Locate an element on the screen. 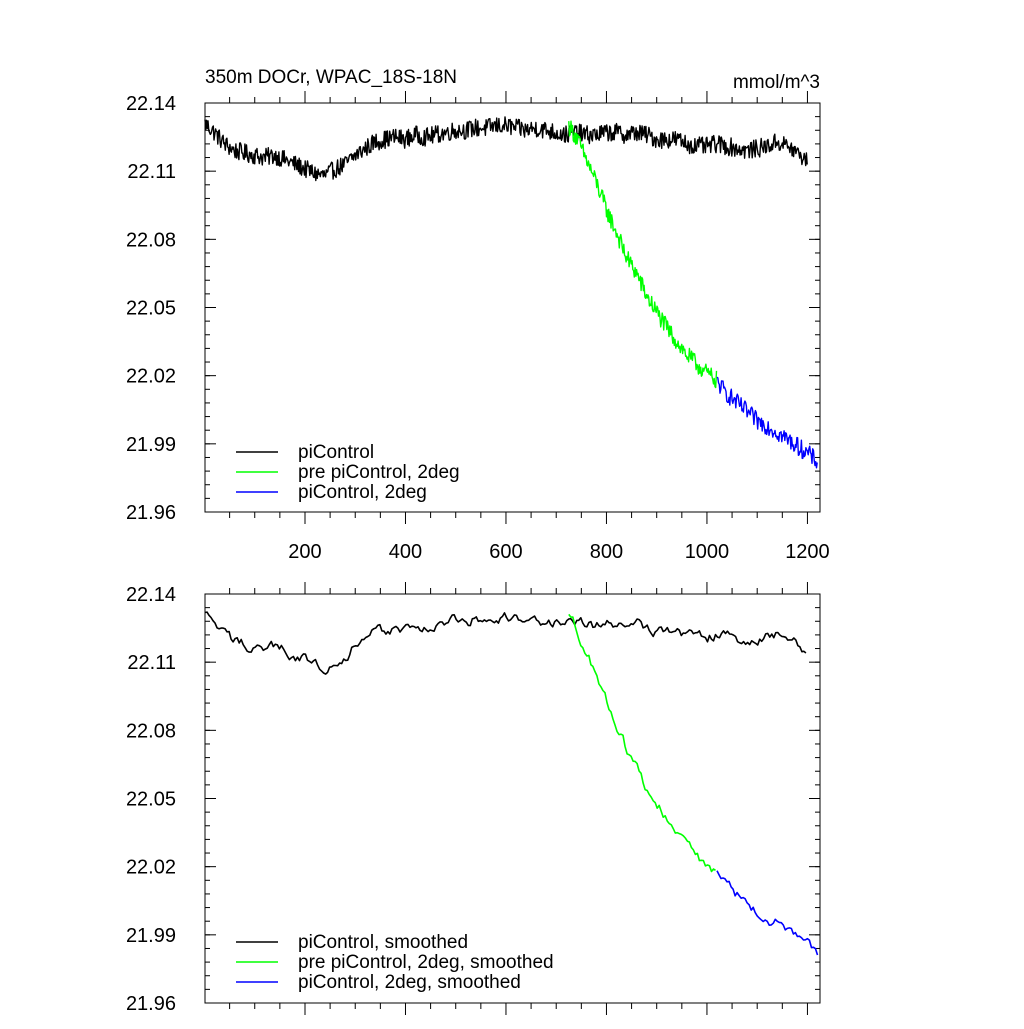 This screenshot has width=1024, height=1029. legend-label: piControl is located at coordinates (336, 452).